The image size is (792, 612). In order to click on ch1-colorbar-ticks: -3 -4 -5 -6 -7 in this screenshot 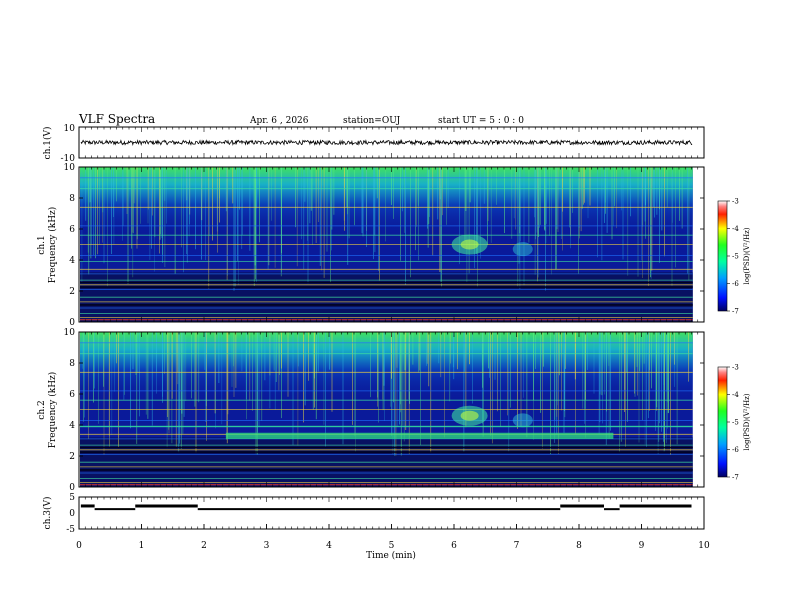, I will do `click(733, 257)`.